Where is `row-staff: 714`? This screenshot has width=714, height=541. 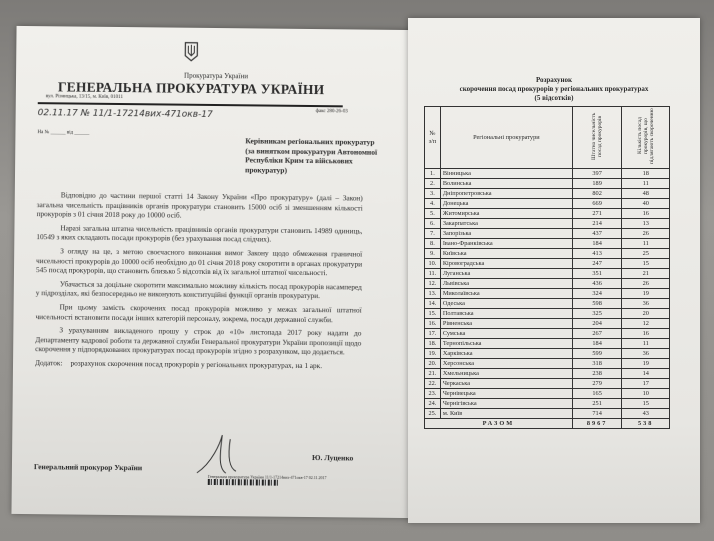 row-staff: 714 is located at coordinates (597, 413).